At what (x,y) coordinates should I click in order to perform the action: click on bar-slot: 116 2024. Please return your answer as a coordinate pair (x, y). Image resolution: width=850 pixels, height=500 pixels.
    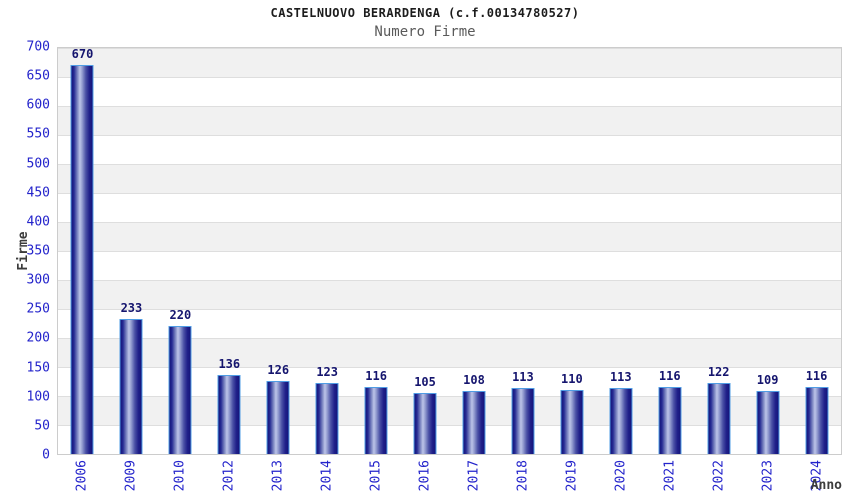
    Looking at the image, I should click on (816, 269).